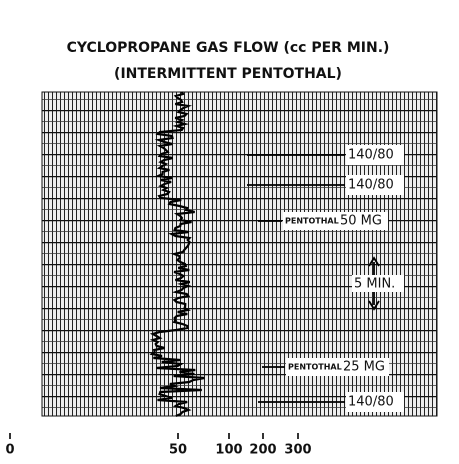 The width and height of the screenshot is (459, 464). What do you see at coordinates (374, 284) in the screenshot?
I see `interval-label: 5 MIN.` at bounding box center [374, 284].